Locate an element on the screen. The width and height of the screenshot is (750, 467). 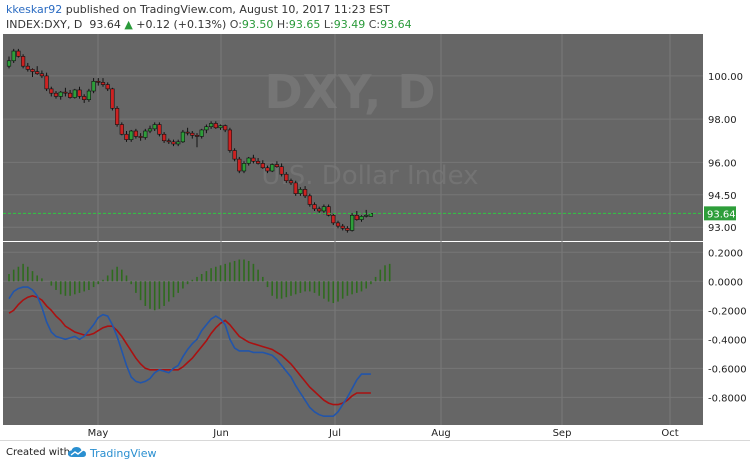
price-tick-label: 96.00 is located at coordinates (722, 163).